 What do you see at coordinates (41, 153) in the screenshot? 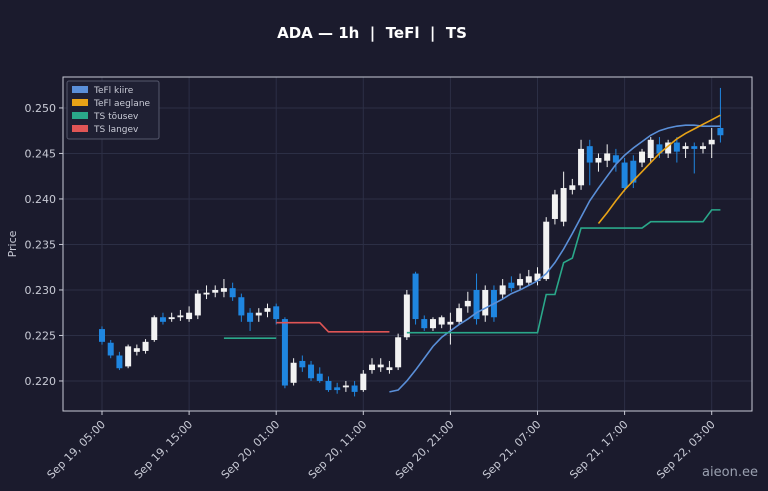
I see `y-tick-label: 0.245` at bounding box center [41, 153].